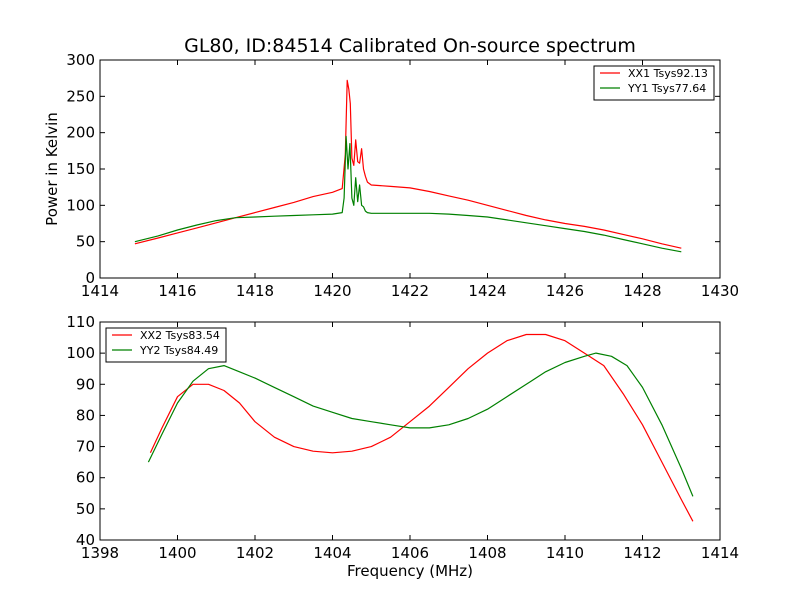 Image resolution: width=800 pixels, height=604 pixels. I want to click on x-tick-label: 1398, so click(100, 553).